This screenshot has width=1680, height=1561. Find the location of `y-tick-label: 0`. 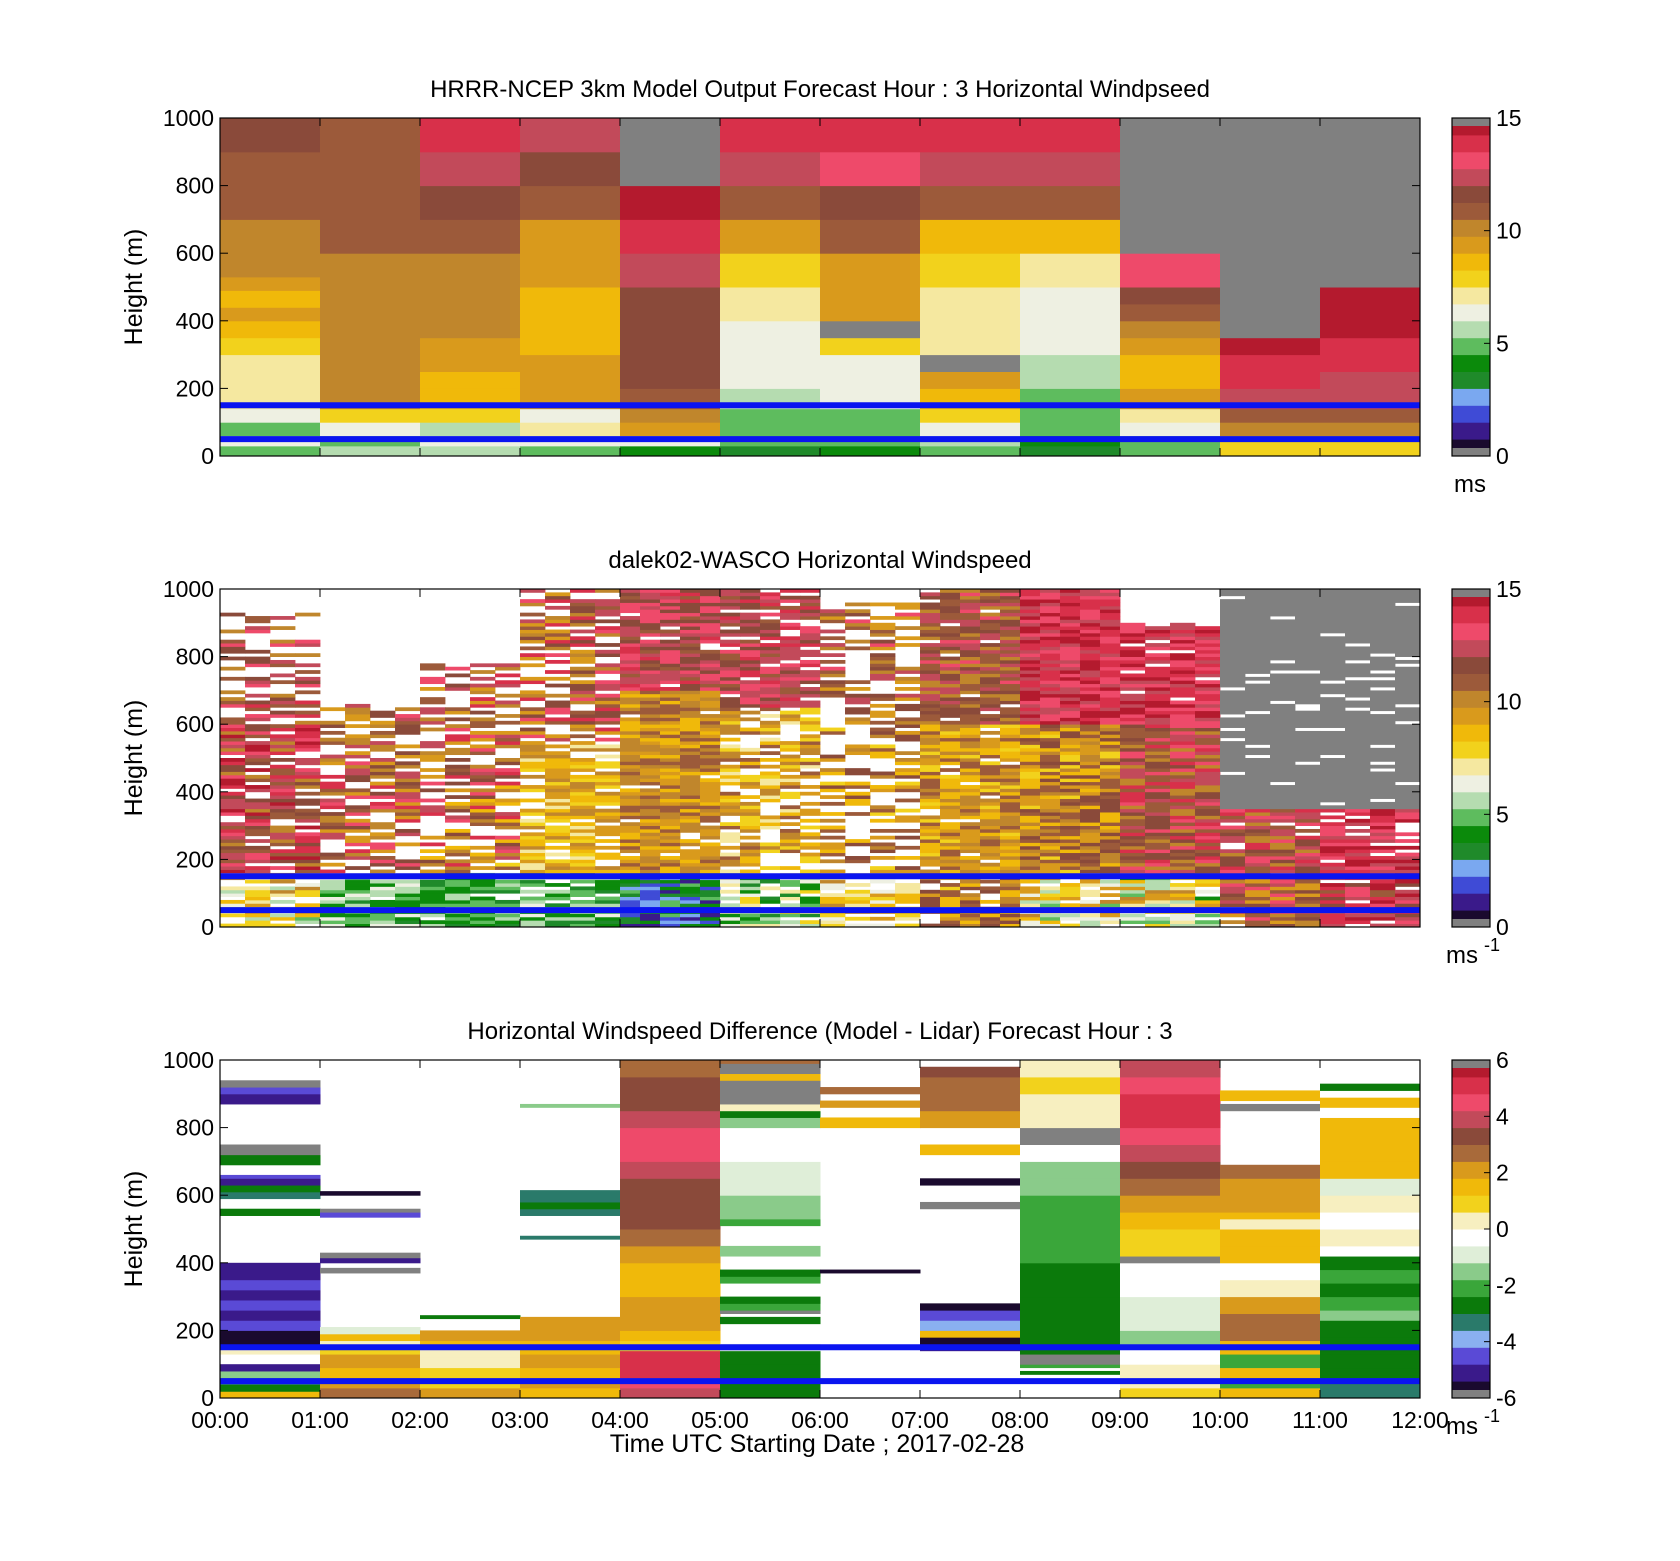

y-tick-label: 0 is located at coordinates (207, 456).